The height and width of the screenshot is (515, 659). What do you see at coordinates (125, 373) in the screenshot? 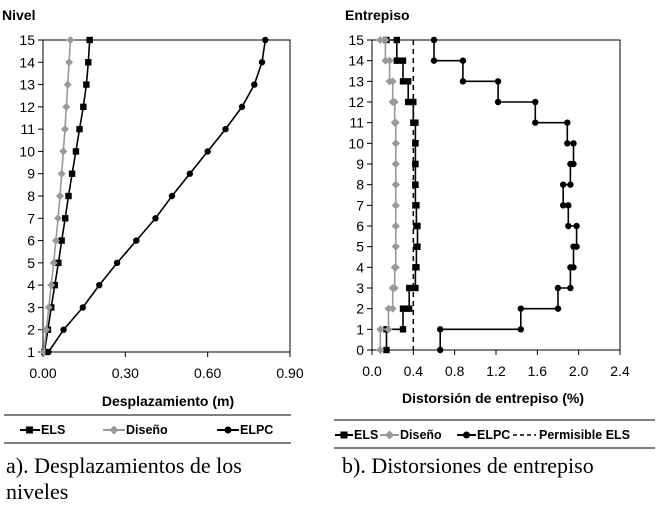
I see `chart-left-x-tick-label: 0.30` at bounding box center [125, 373].